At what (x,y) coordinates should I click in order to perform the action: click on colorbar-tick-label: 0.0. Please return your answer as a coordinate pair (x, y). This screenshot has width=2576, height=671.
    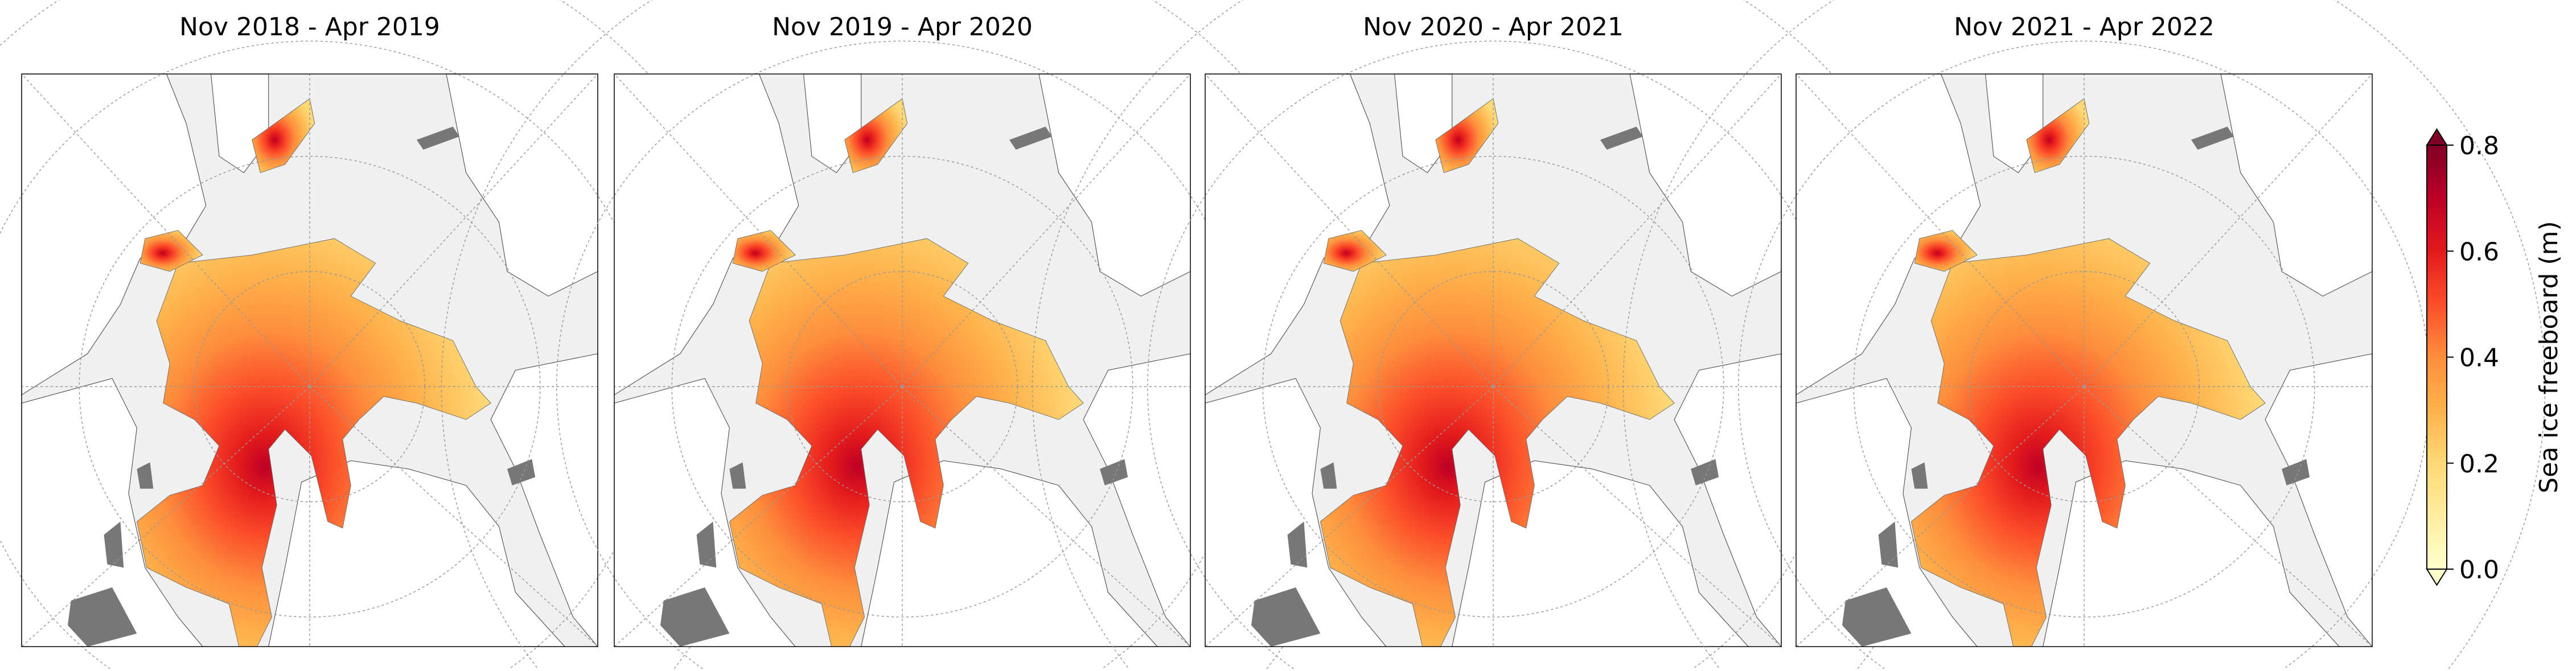
    Looking at the image, I should click on (2479, 569).